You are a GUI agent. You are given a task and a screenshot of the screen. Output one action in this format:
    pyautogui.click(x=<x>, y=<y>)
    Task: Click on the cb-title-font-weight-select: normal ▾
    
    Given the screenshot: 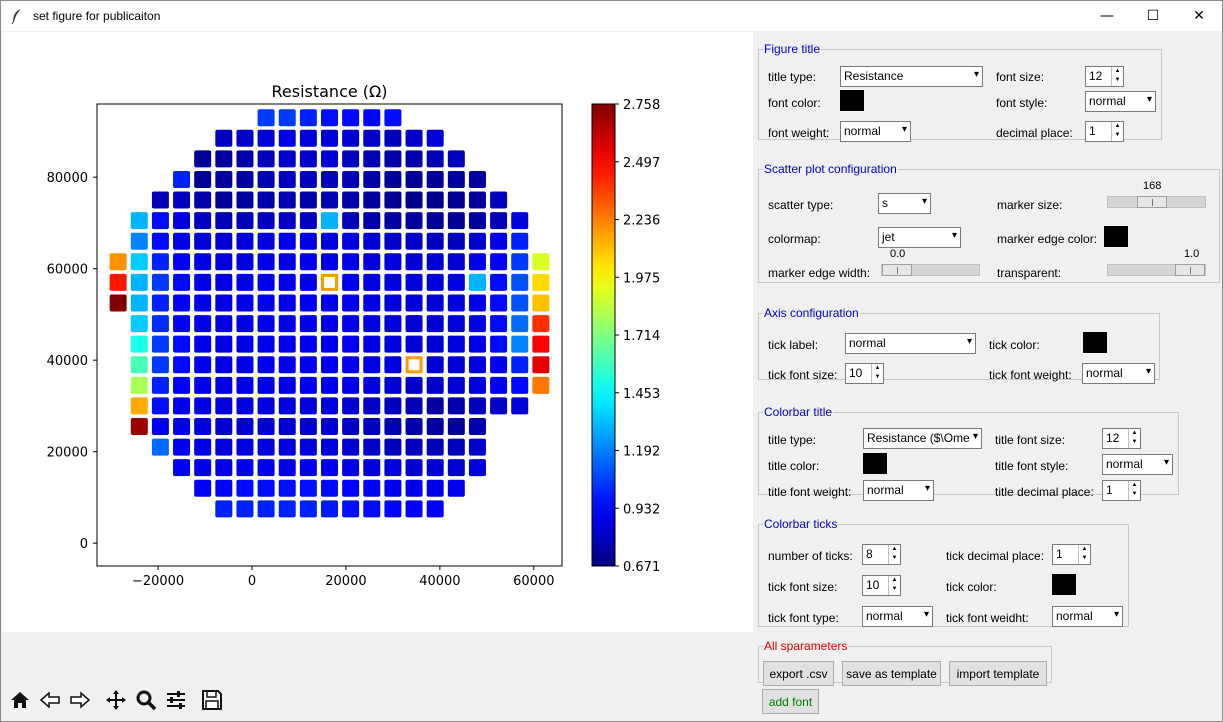 What is the action you would take?
    pyautogui.click(x=898, y=490)
    